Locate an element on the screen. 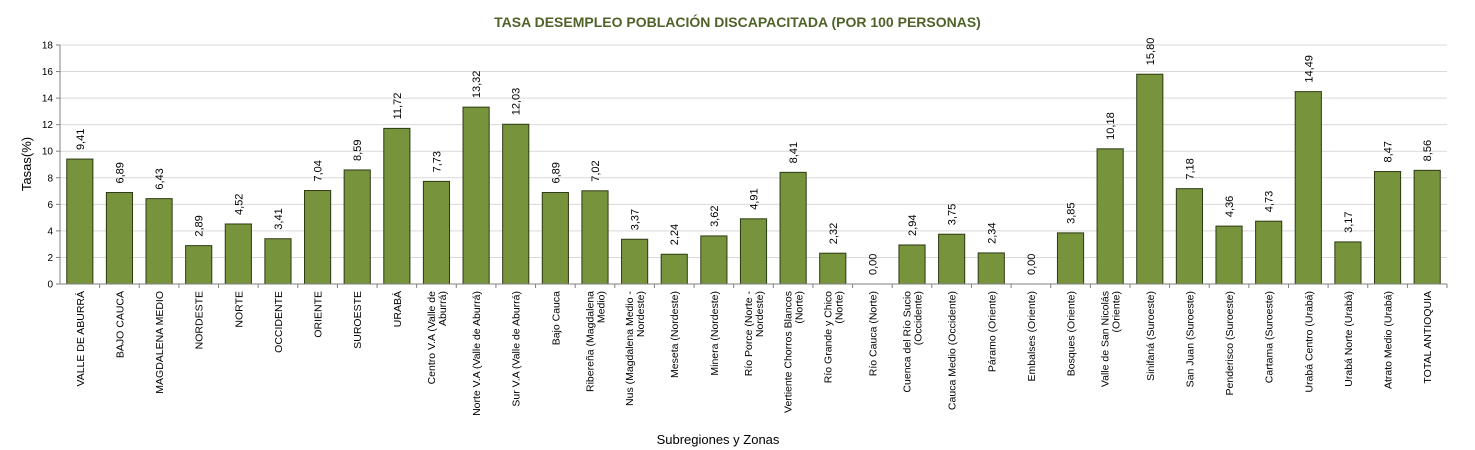  x-tick-label-line: Urabá Norte (Urabá) is located at coordinates (1349, 339).